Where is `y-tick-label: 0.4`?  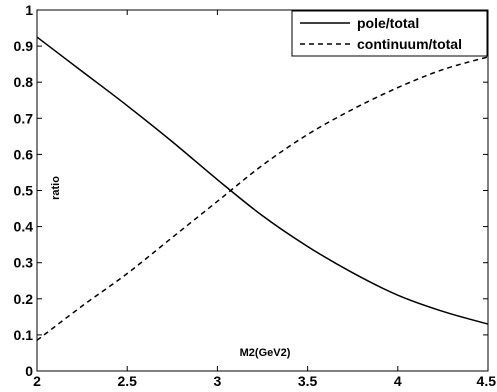 y-tick-label: 0.4 is located at coordinates (24, 227).